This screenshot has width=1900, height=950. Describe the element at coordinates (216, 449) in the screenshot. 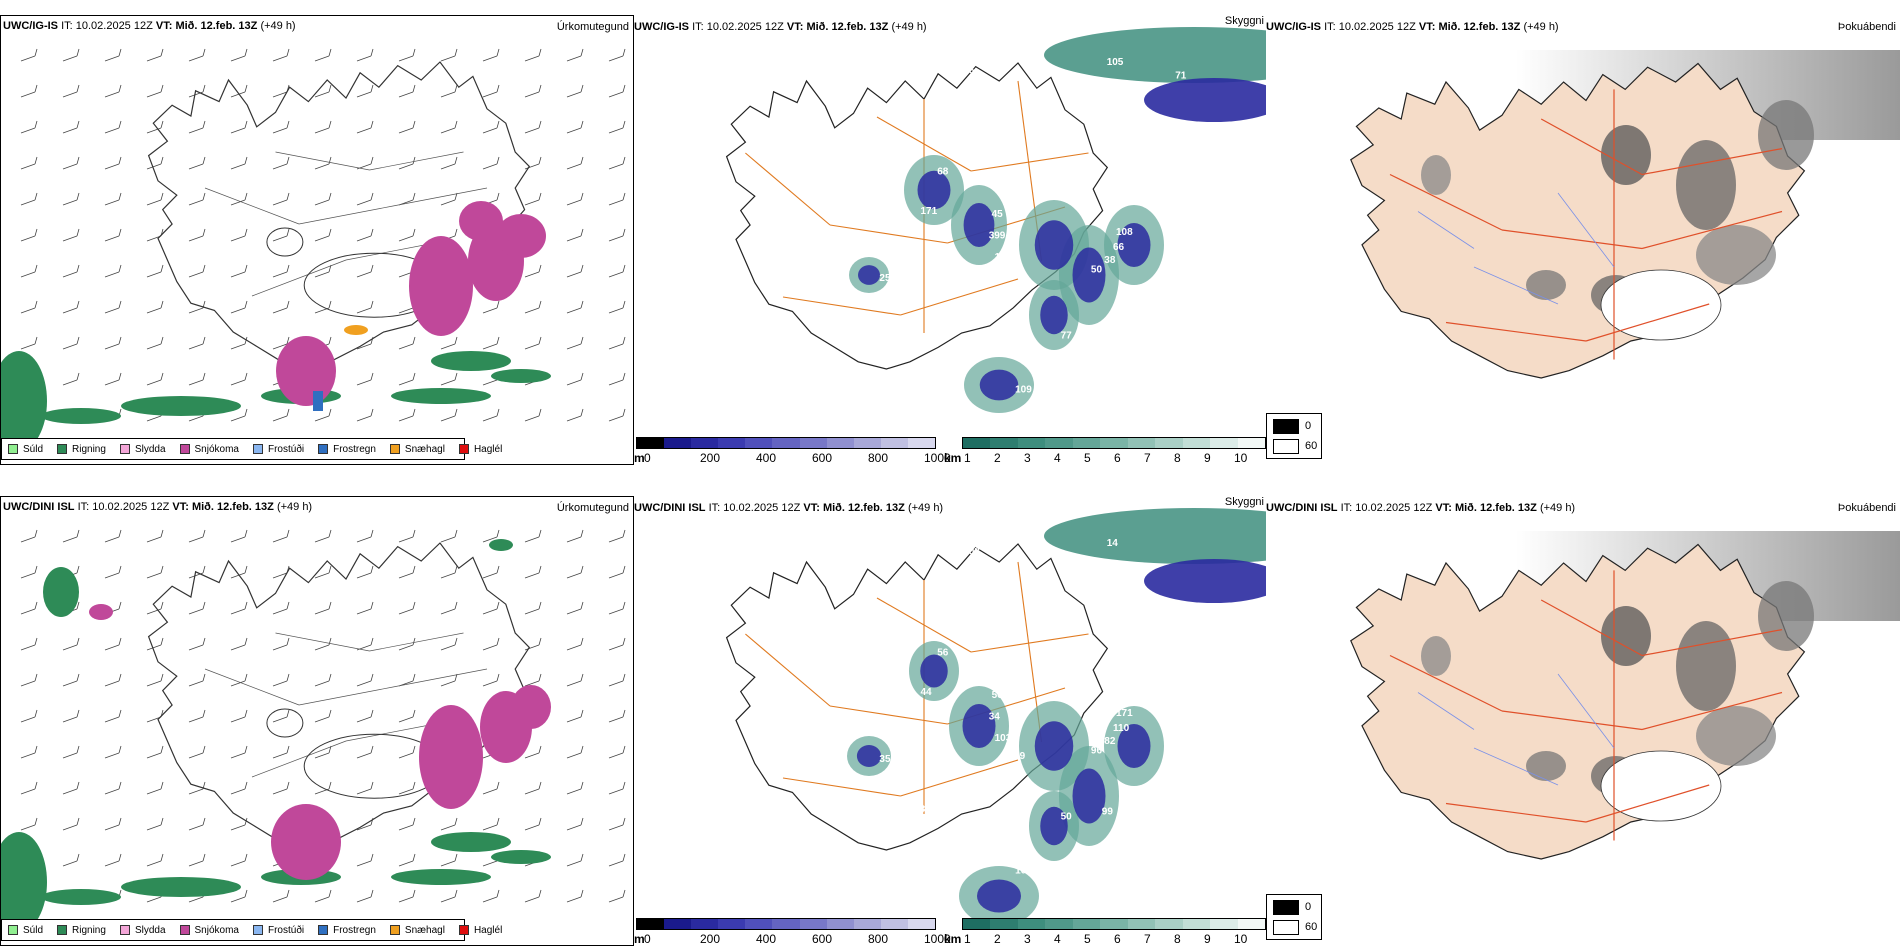

I see `legend-label: Snjókoma` at that location.